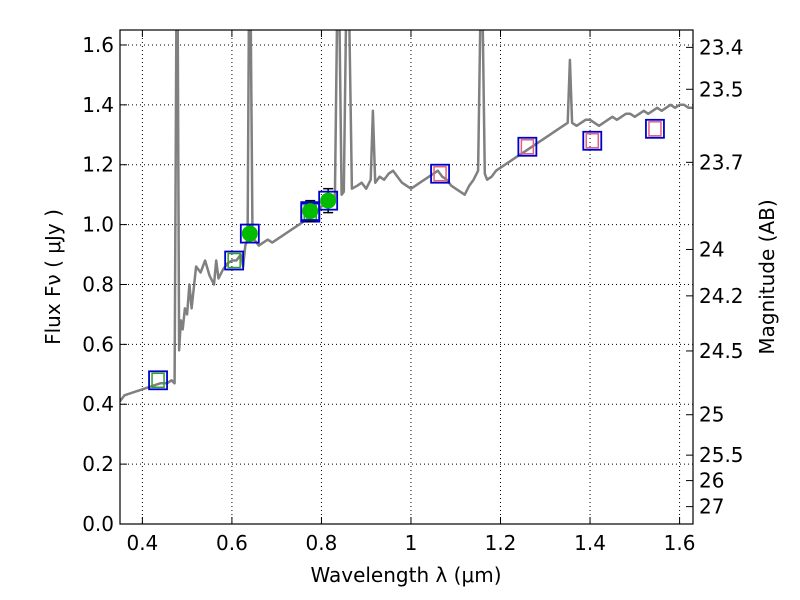  Describe the element at coordinates (590, 543) in the screenshot. I see `x-tick-label: 1.4` at that location.